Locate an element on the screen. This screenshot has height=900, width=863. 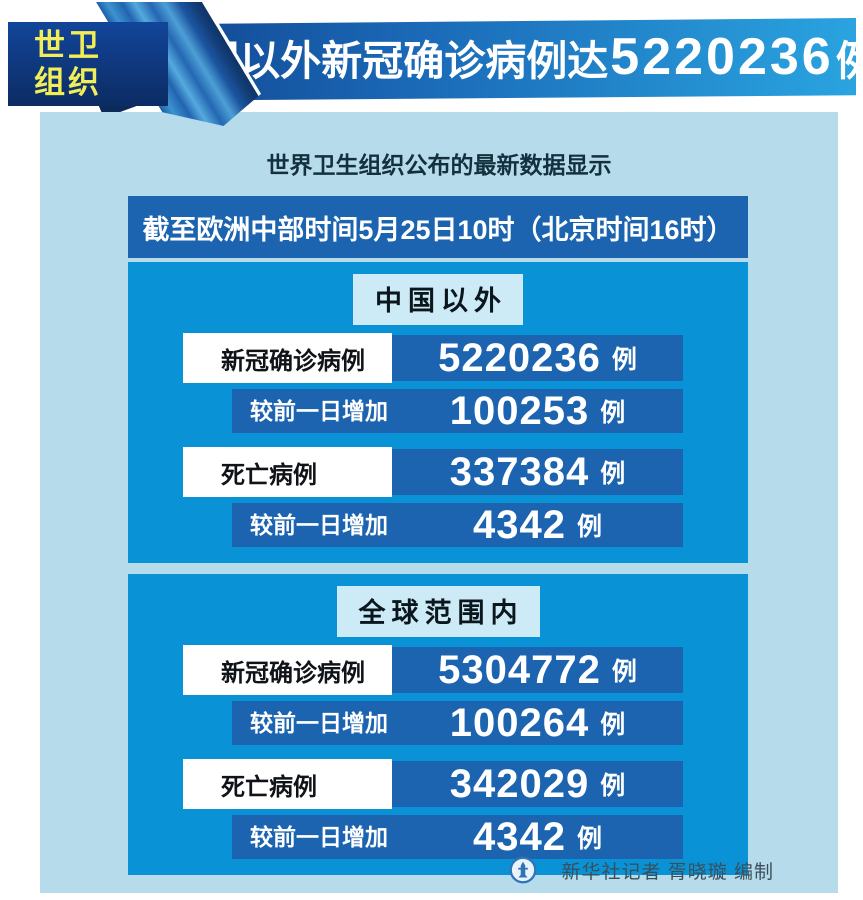
section-header-wrap: 全球范围内 is located at coordinates (438, 611).